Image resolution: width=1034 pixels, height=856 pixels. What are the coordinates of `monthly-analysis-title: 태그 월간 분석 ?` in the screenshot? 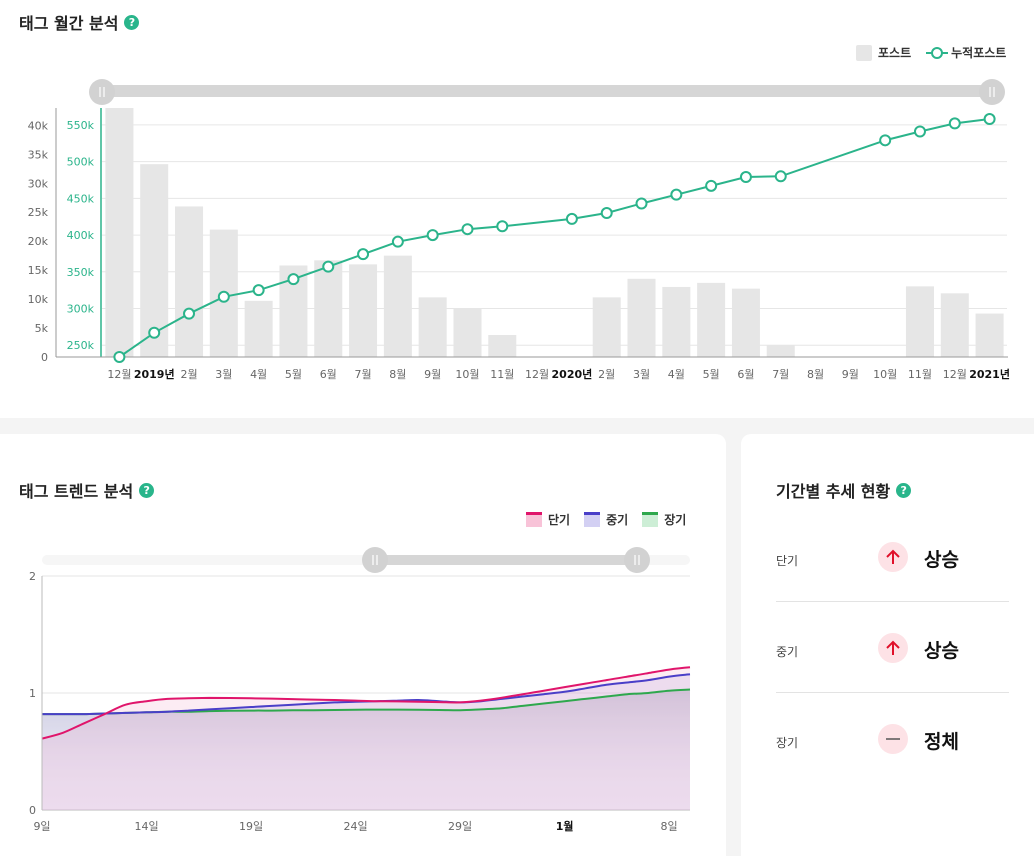 It's located at (79, 22).